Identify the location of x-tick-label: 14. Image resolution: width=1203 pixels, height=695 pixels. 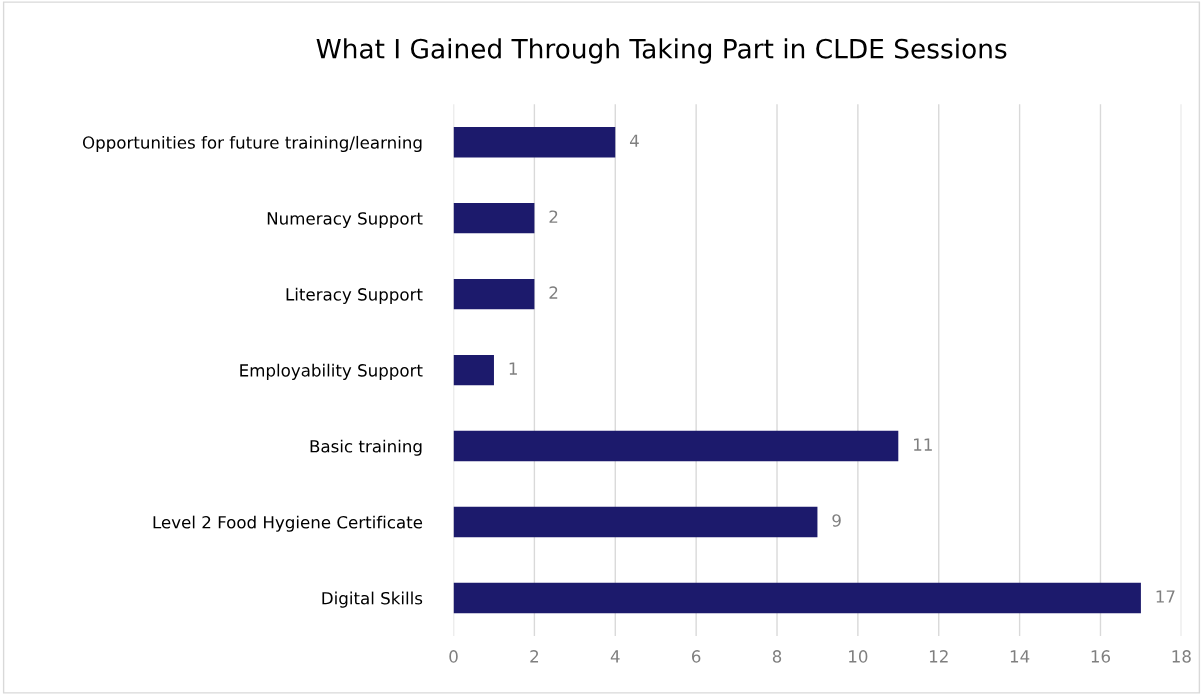
(1020, 656).